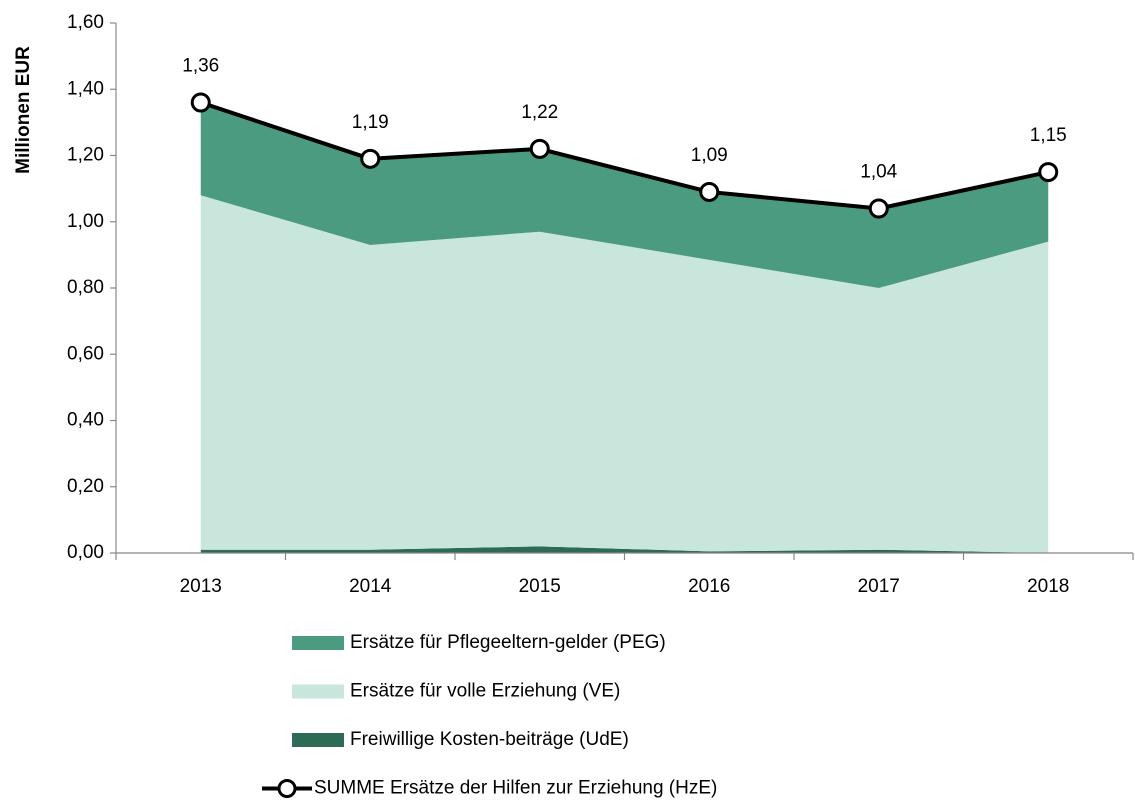 The width and height of the screenshot is (1135, 802). What do you see at coordinates (85, 552) in the screenshot?
I see `y-tick-label: 0,00` at bounding box center [85, 552].